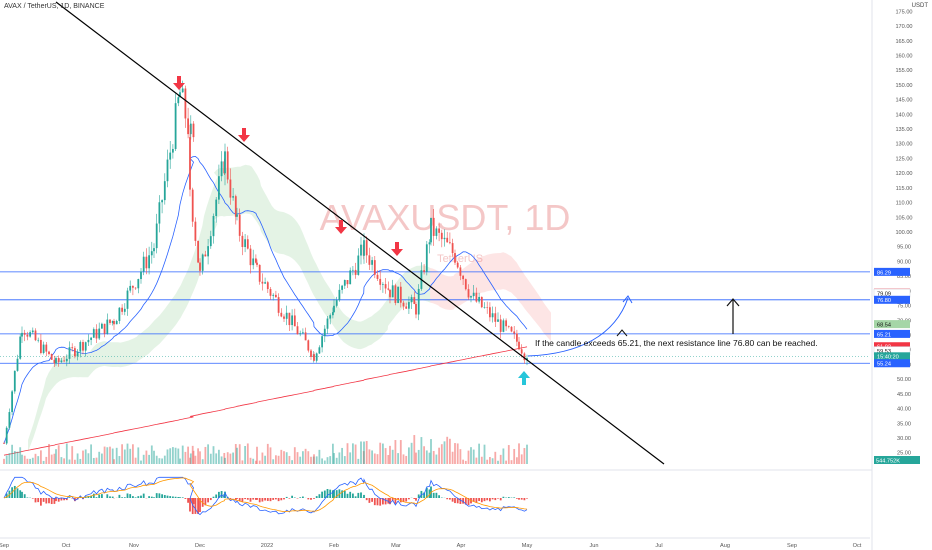 This screenshot has width=932, height=550. Describe the element at coordinates (897, 460) in the screenshot. I see `volume-badge` at that location.